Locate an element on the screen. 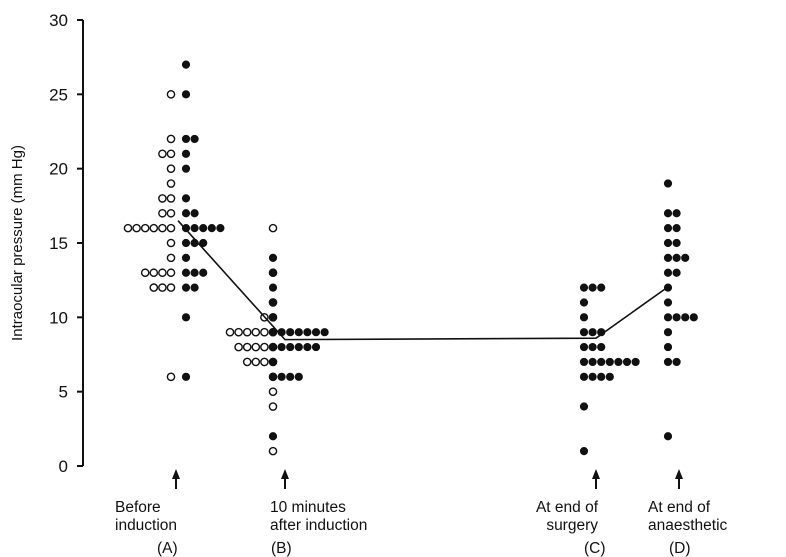  x-category-label-line: induction is located at coordinates (146, 525).